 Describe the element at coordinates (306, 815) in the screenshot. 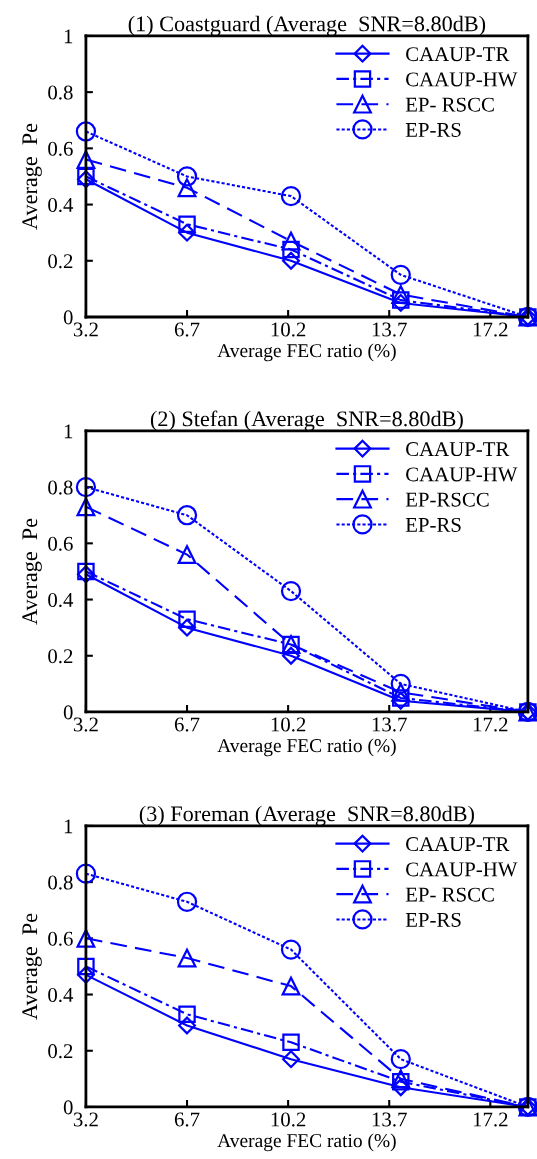

I see `chart-title: (3) Foreman (Average SNR=8.80dB)` at that location.